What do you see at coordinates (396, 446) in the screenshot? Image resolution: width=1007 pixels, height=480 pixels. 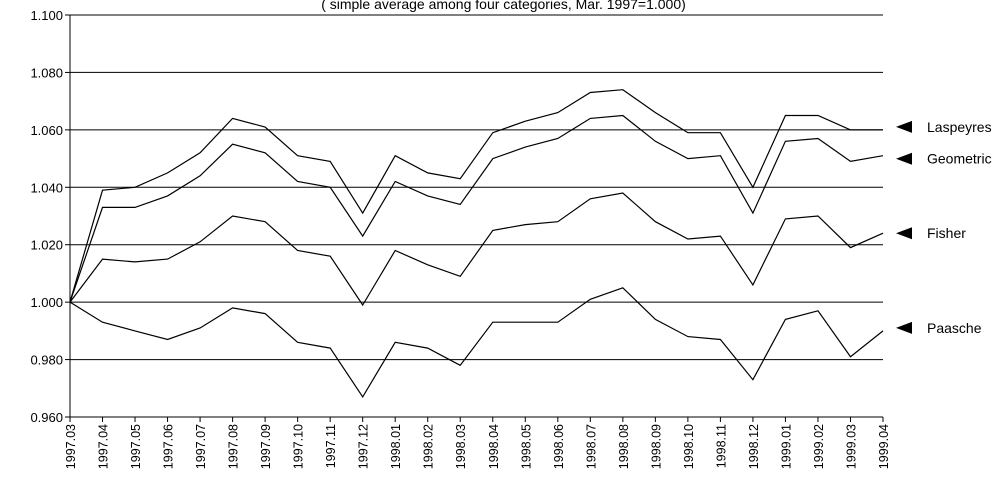 I see `x-tick-label: 1998.01` at bounding box center [396, 446].